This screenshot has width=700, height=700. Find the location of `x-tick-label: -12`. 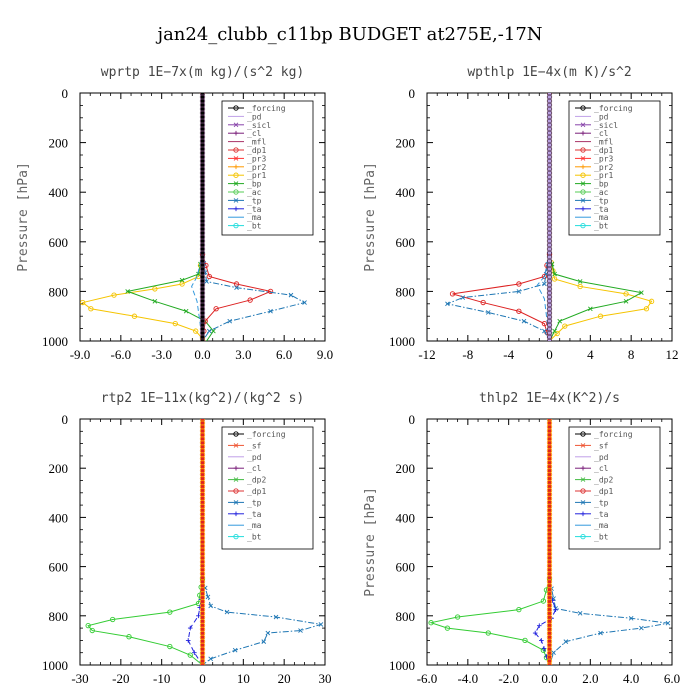

x-tick-label: -12 is located at coordinates (426, 354).